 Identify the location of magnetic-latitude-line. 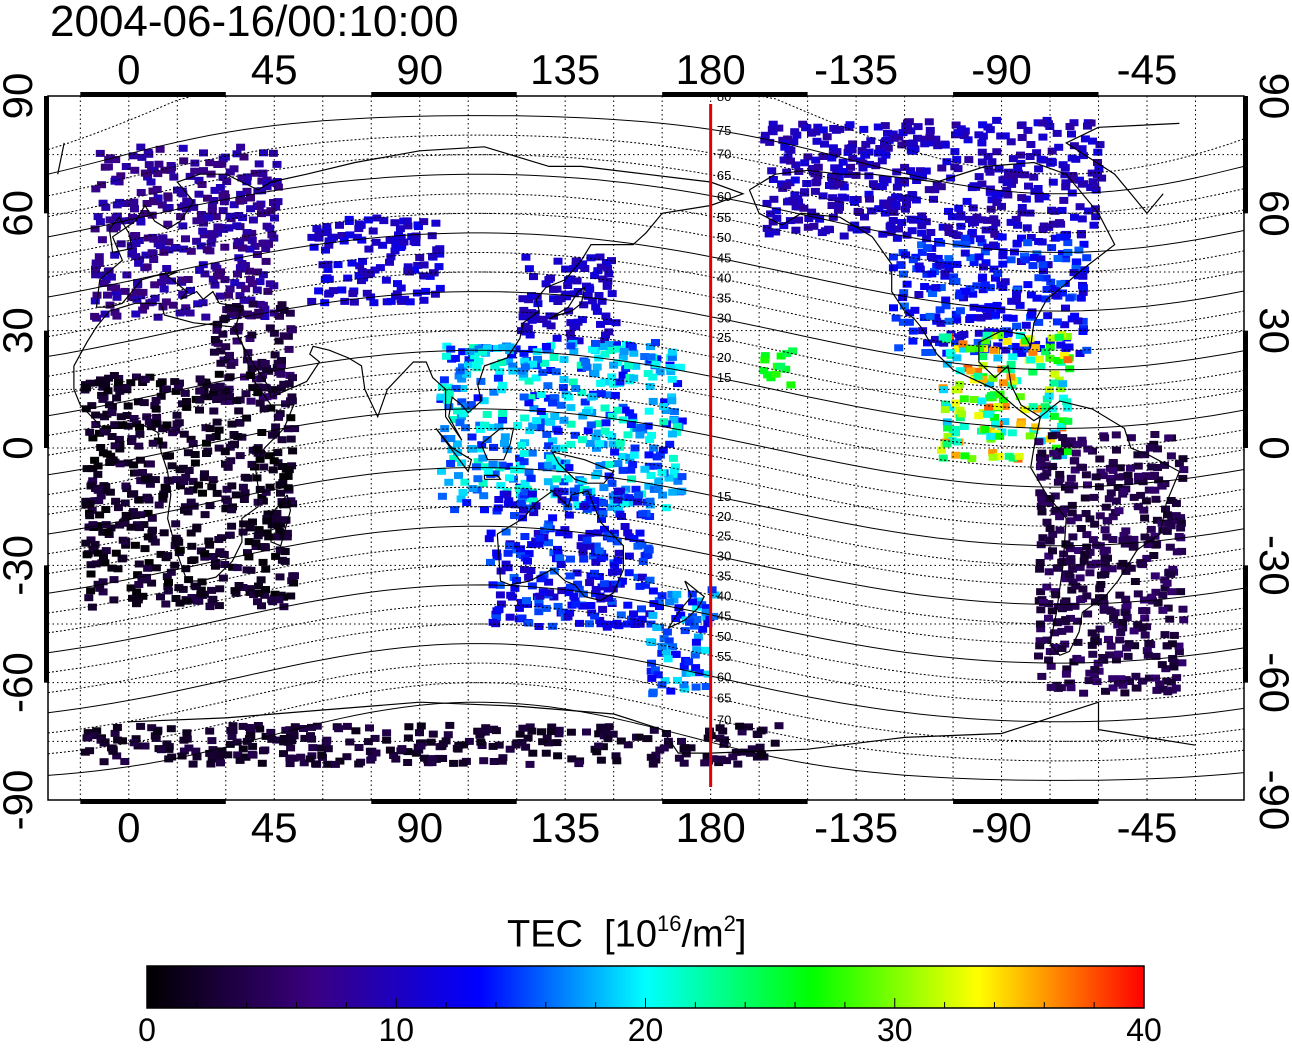
(646, 565).